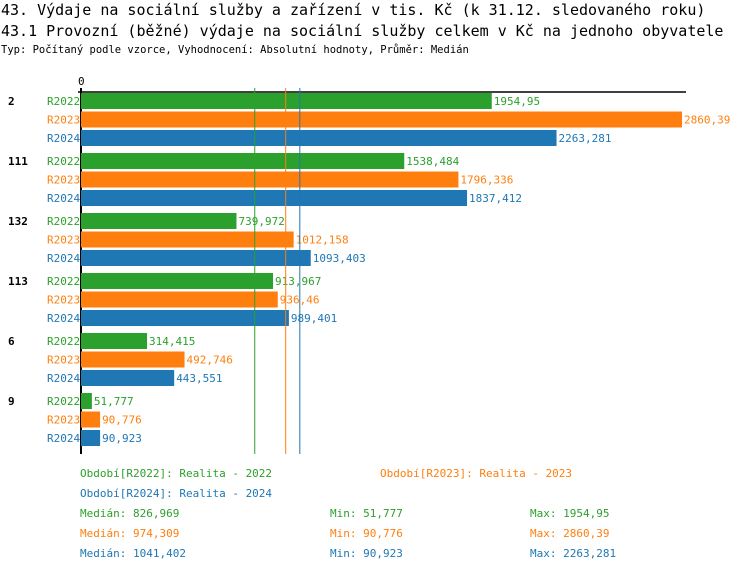 This screenshot has height=572, width=750. I want to click on data-label: 739,972, so click(261, 221).